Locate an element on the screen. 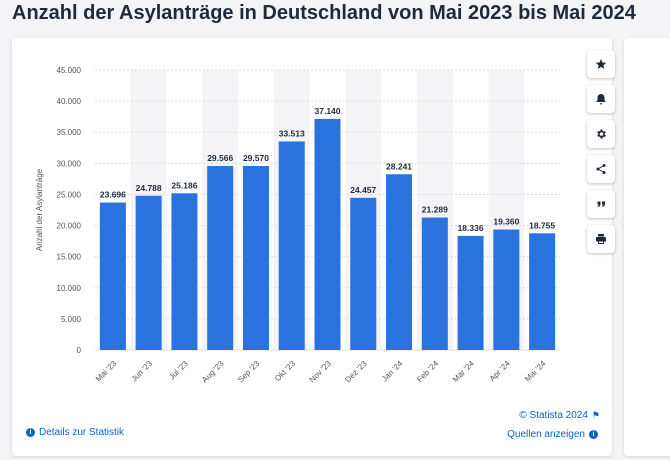 The width and height of the screenshot is (670, 460). y-tick-label: 20.000 is located at coordinates (69, 226).